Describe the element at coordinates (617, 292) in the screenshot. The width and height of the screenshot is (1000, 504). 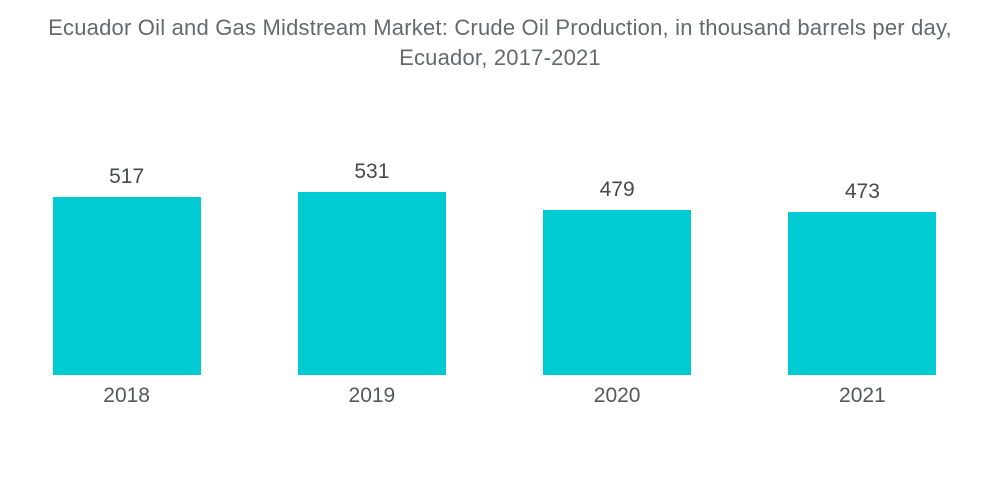
I see `bar-2020` at that location.